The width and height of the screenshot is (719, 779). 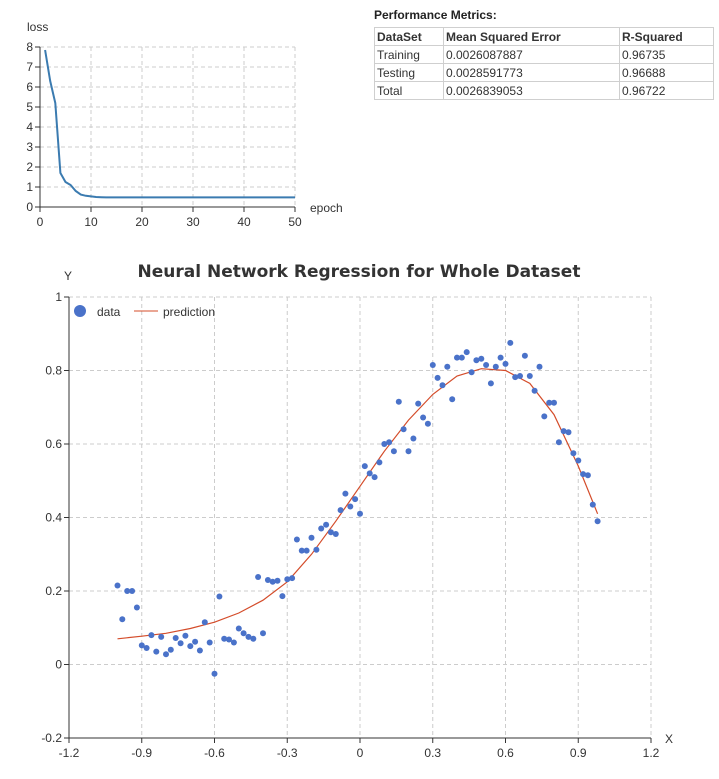 What do you see at coordinates (142, 222) in the screenshot?
I see `x-tick-label: 20` at bounding box center [142, 222].